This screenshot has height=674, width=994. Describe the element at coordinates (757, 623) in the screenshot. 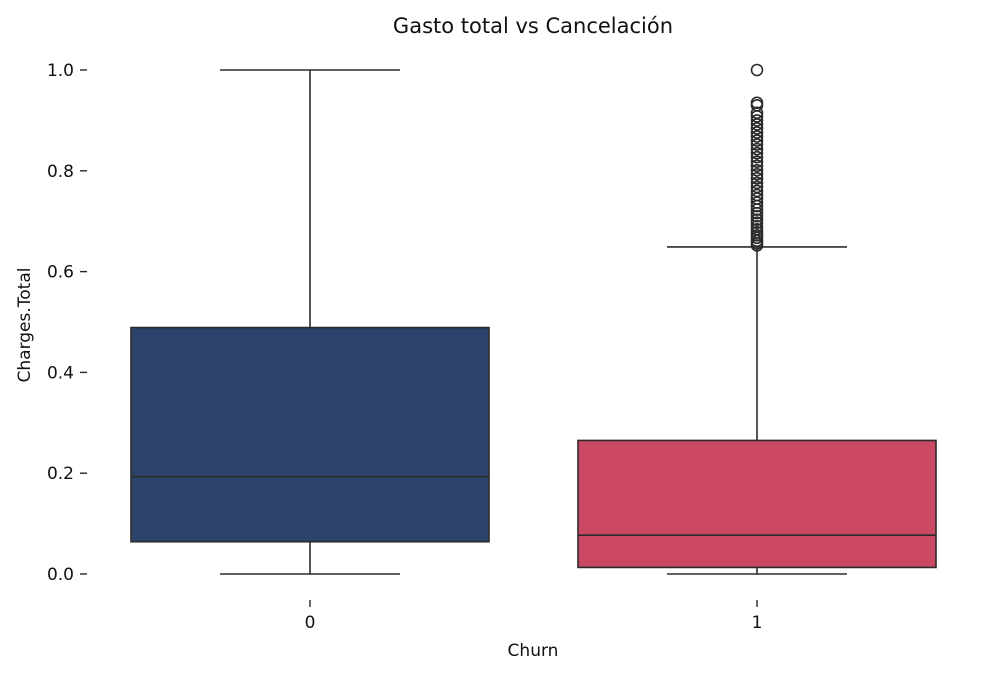

I see `x-tick-label: 1` at that location.